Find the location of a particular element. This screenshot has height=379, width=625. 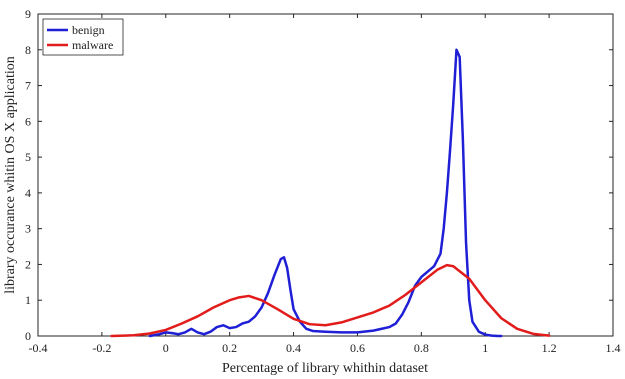

y-tick-label: 6 is located at coordinates (28, 121).